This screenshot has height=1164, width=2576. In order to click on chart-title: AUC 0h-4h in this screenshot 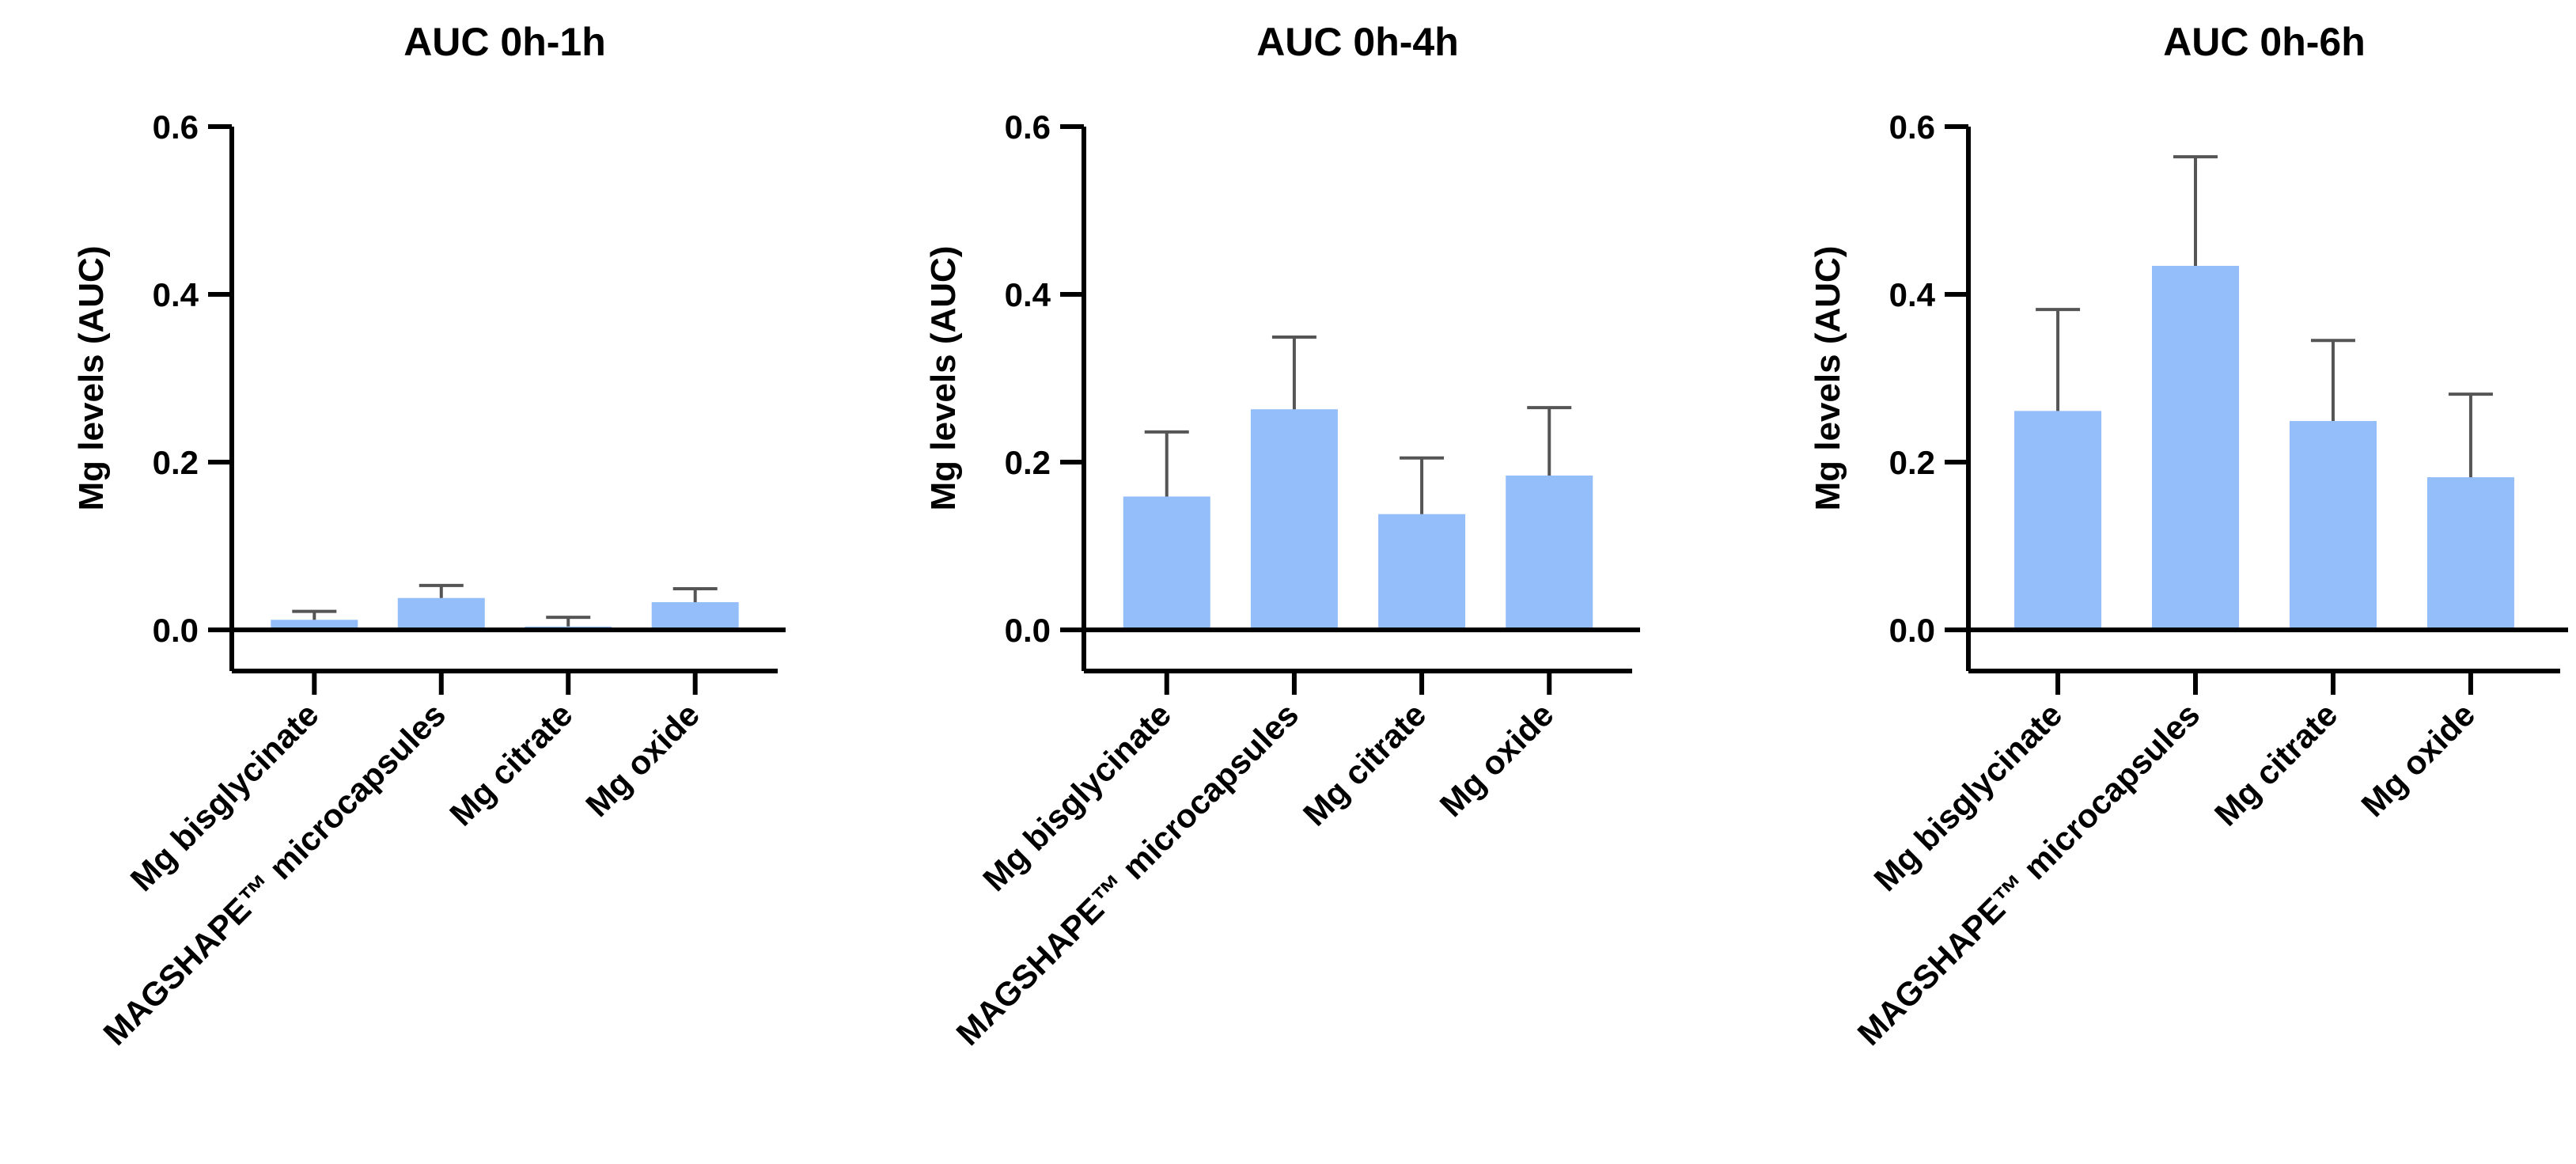, I will do `click(1357, 42)`.